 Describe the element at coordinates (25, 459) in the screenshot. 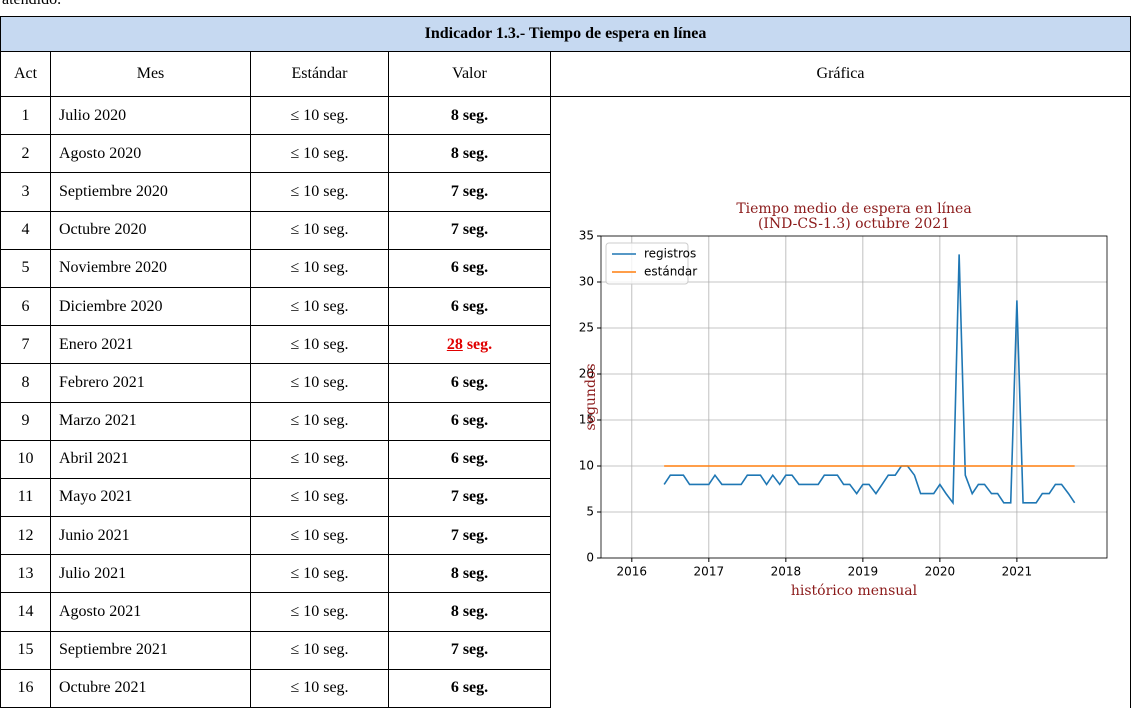

I see `act-cell: 10` at that location.